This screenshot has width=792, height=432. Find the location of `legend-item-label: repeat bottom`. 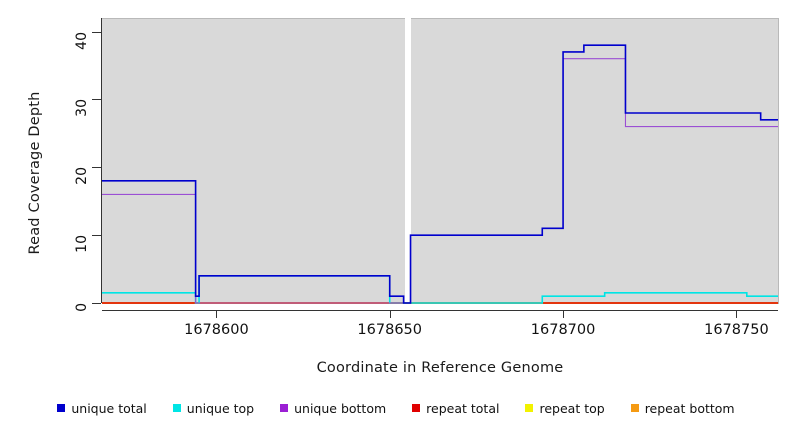

legend-item-label: repeat bottom is located at coordinates (689, 408).